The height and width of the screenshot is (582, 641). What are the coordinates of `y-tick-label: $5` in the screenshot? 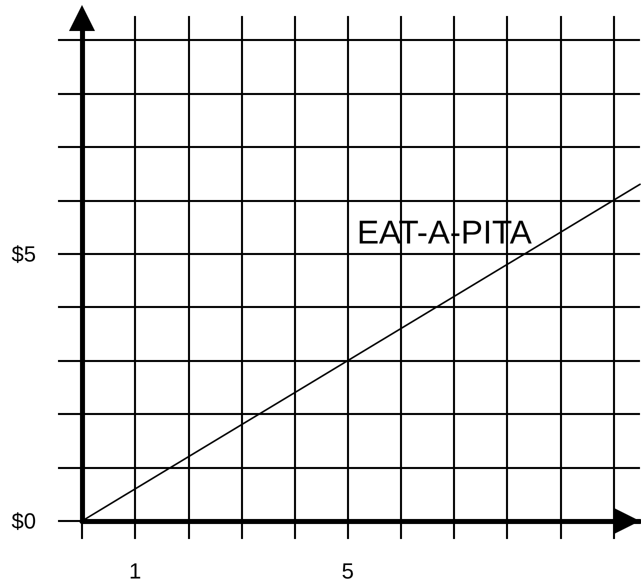 It's located at (24, 253).